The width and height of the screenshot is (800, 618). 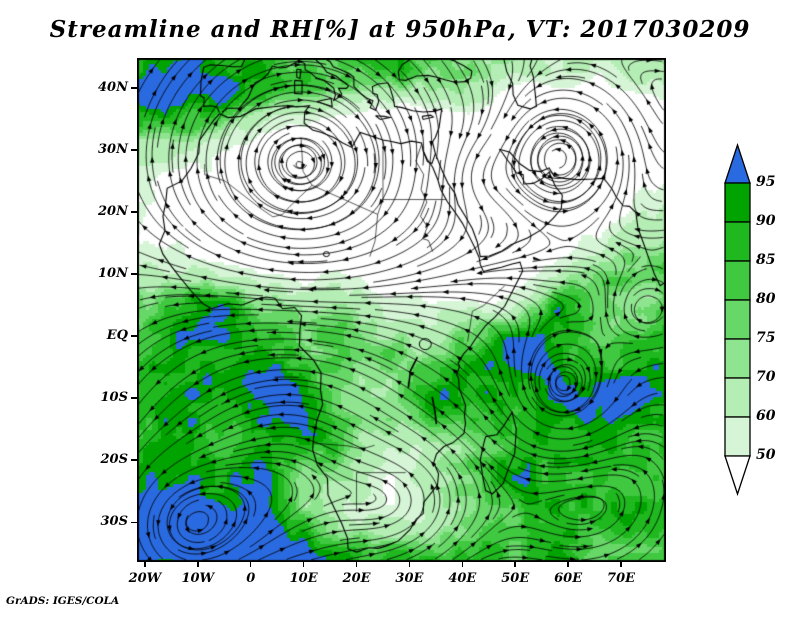 What do you see at coordinates (198, 578) in the screenshot?
I see `x-tick-label: 10W` at bounding box center [198, 578].